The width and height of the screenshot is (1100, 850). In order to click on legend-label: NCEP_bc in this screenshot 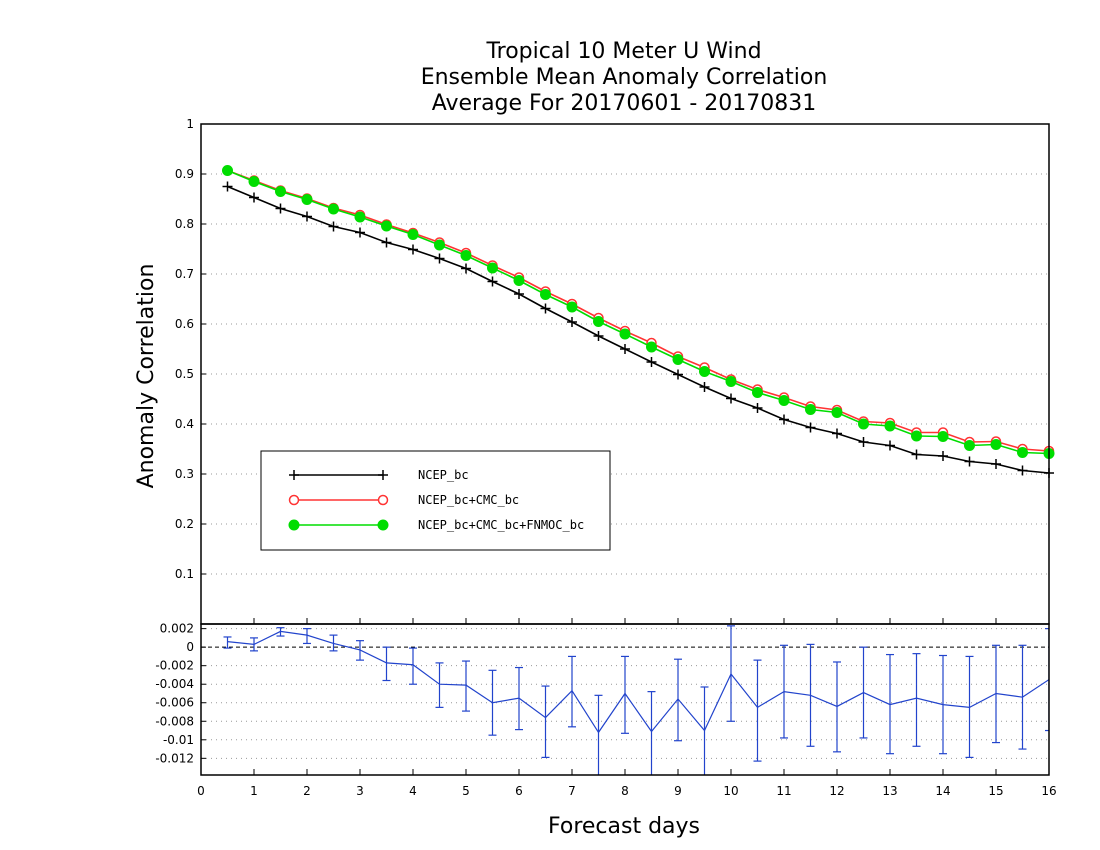, I will do `click(443, 475)`.